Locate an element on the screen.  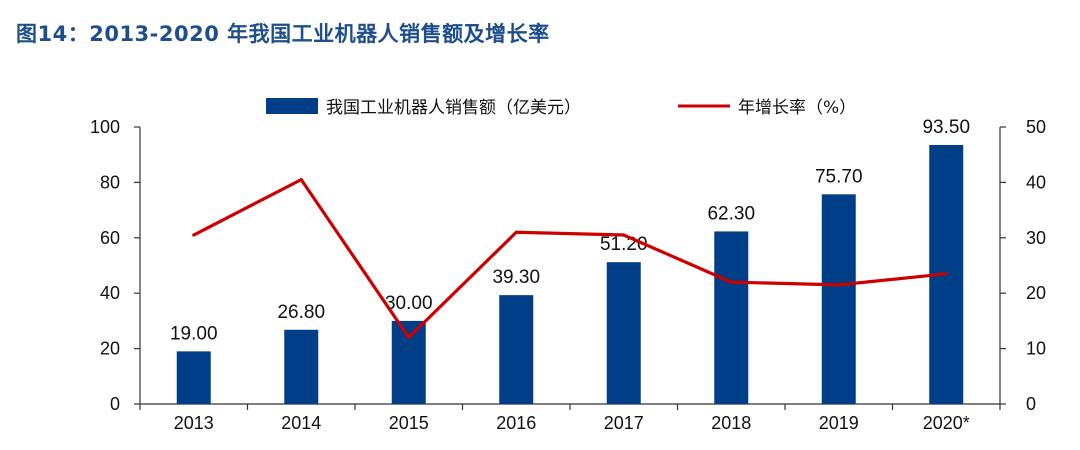
legend-label-line: 年增长率（%） is located at coordinates (797, 108).